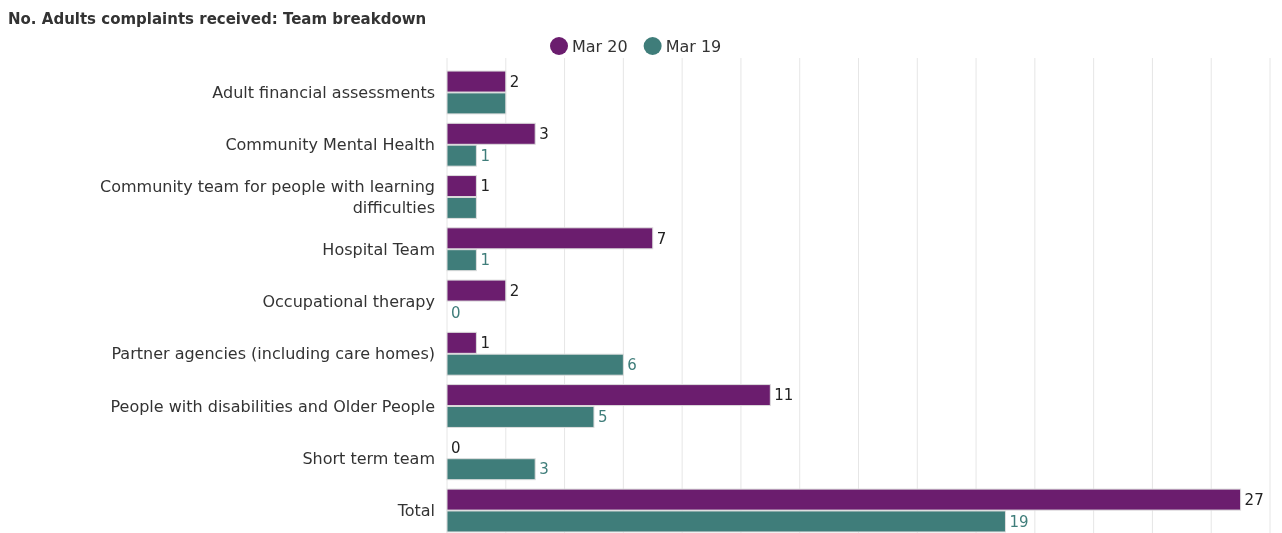 This screenshot has height=533, width=1282. Describe the element at coordinates (1019, 521) in the screenshot. I see `data-label: 19` at that location.